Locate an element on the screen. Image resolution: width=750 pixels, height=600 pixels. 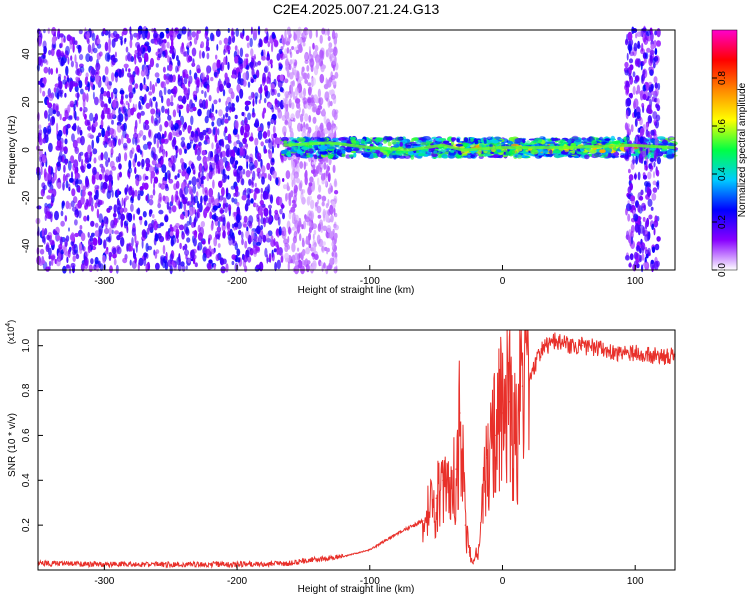
colorbar-tick-label: 0.4 is located at coordinates (722, 174).